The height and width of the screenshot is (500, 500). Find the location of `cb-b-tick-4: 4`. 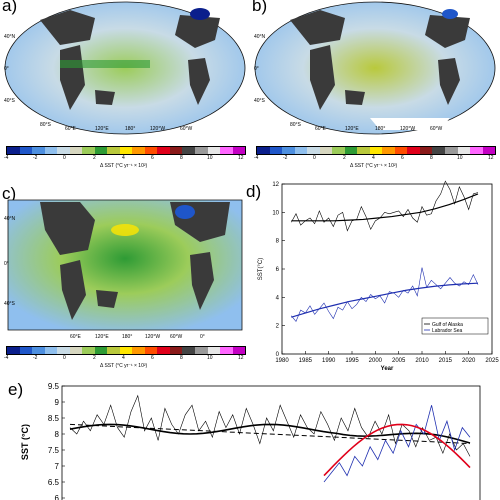

cb-b-tick-4: 4 is located at coordinates (373, 158).